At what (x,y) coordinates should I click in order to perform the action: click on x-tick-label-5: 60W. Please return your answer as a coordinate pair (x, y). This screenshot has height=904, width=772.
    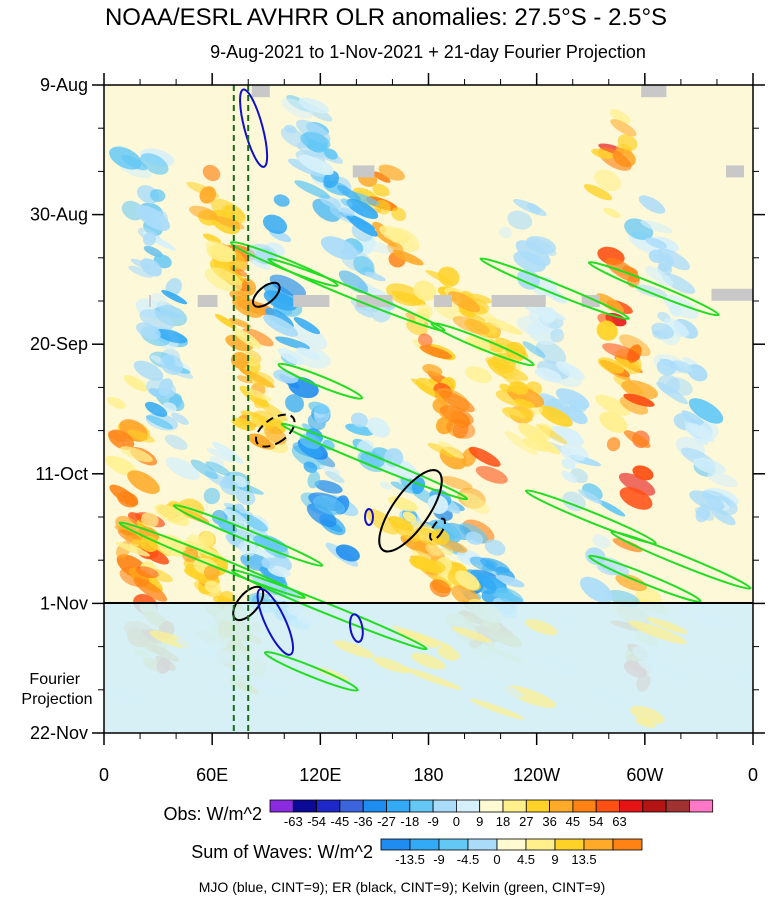
    Looking at the image, I should click on (644, 775).